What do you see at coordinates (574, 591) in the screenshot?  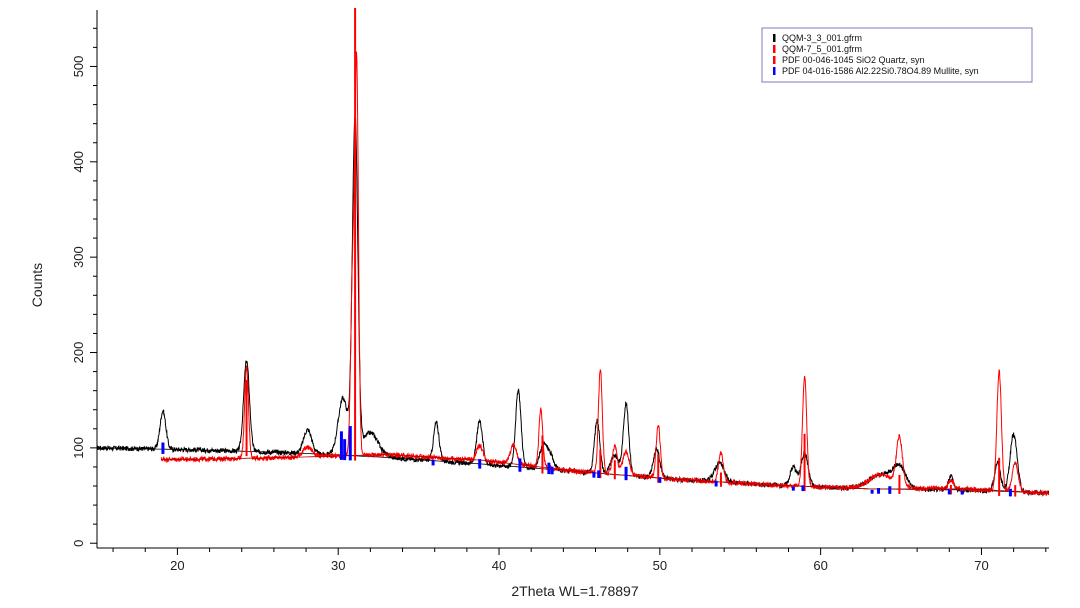 I see `x-axis-label: 2Theta WL=1.78897` at bounding box center [574, 591].